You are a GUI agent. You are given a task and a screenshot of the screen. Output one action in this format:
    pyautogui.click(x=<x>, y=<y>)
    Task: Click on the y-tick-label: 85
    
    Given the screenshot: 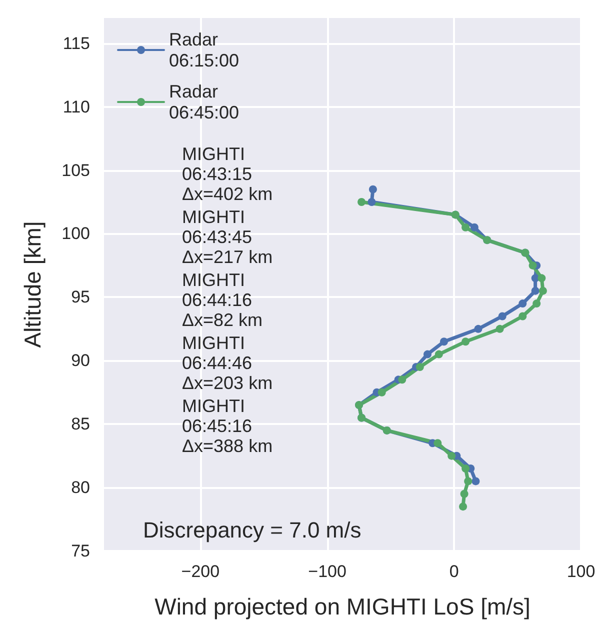 What is the action you would take?
    pyautogui.click(x=80, y=424)
    